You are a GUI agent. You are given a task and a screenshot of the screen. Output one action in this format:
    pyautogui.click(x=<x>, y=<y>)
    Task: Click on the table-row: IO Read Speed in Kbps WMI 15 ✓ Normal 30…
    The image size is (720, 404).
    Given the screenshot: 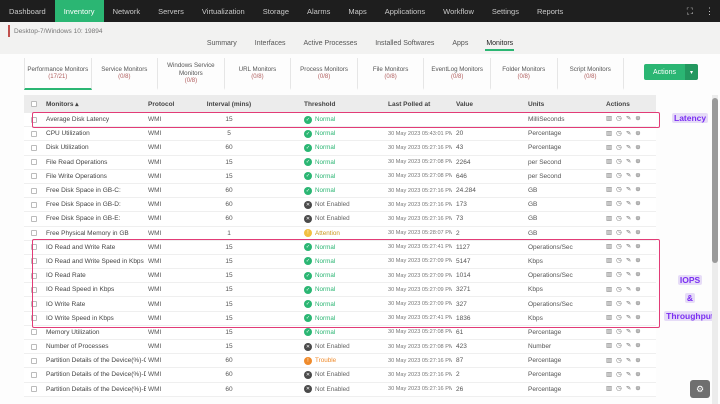 What is the action you would take?
    pyautogui.click(x=340, y=290)
    